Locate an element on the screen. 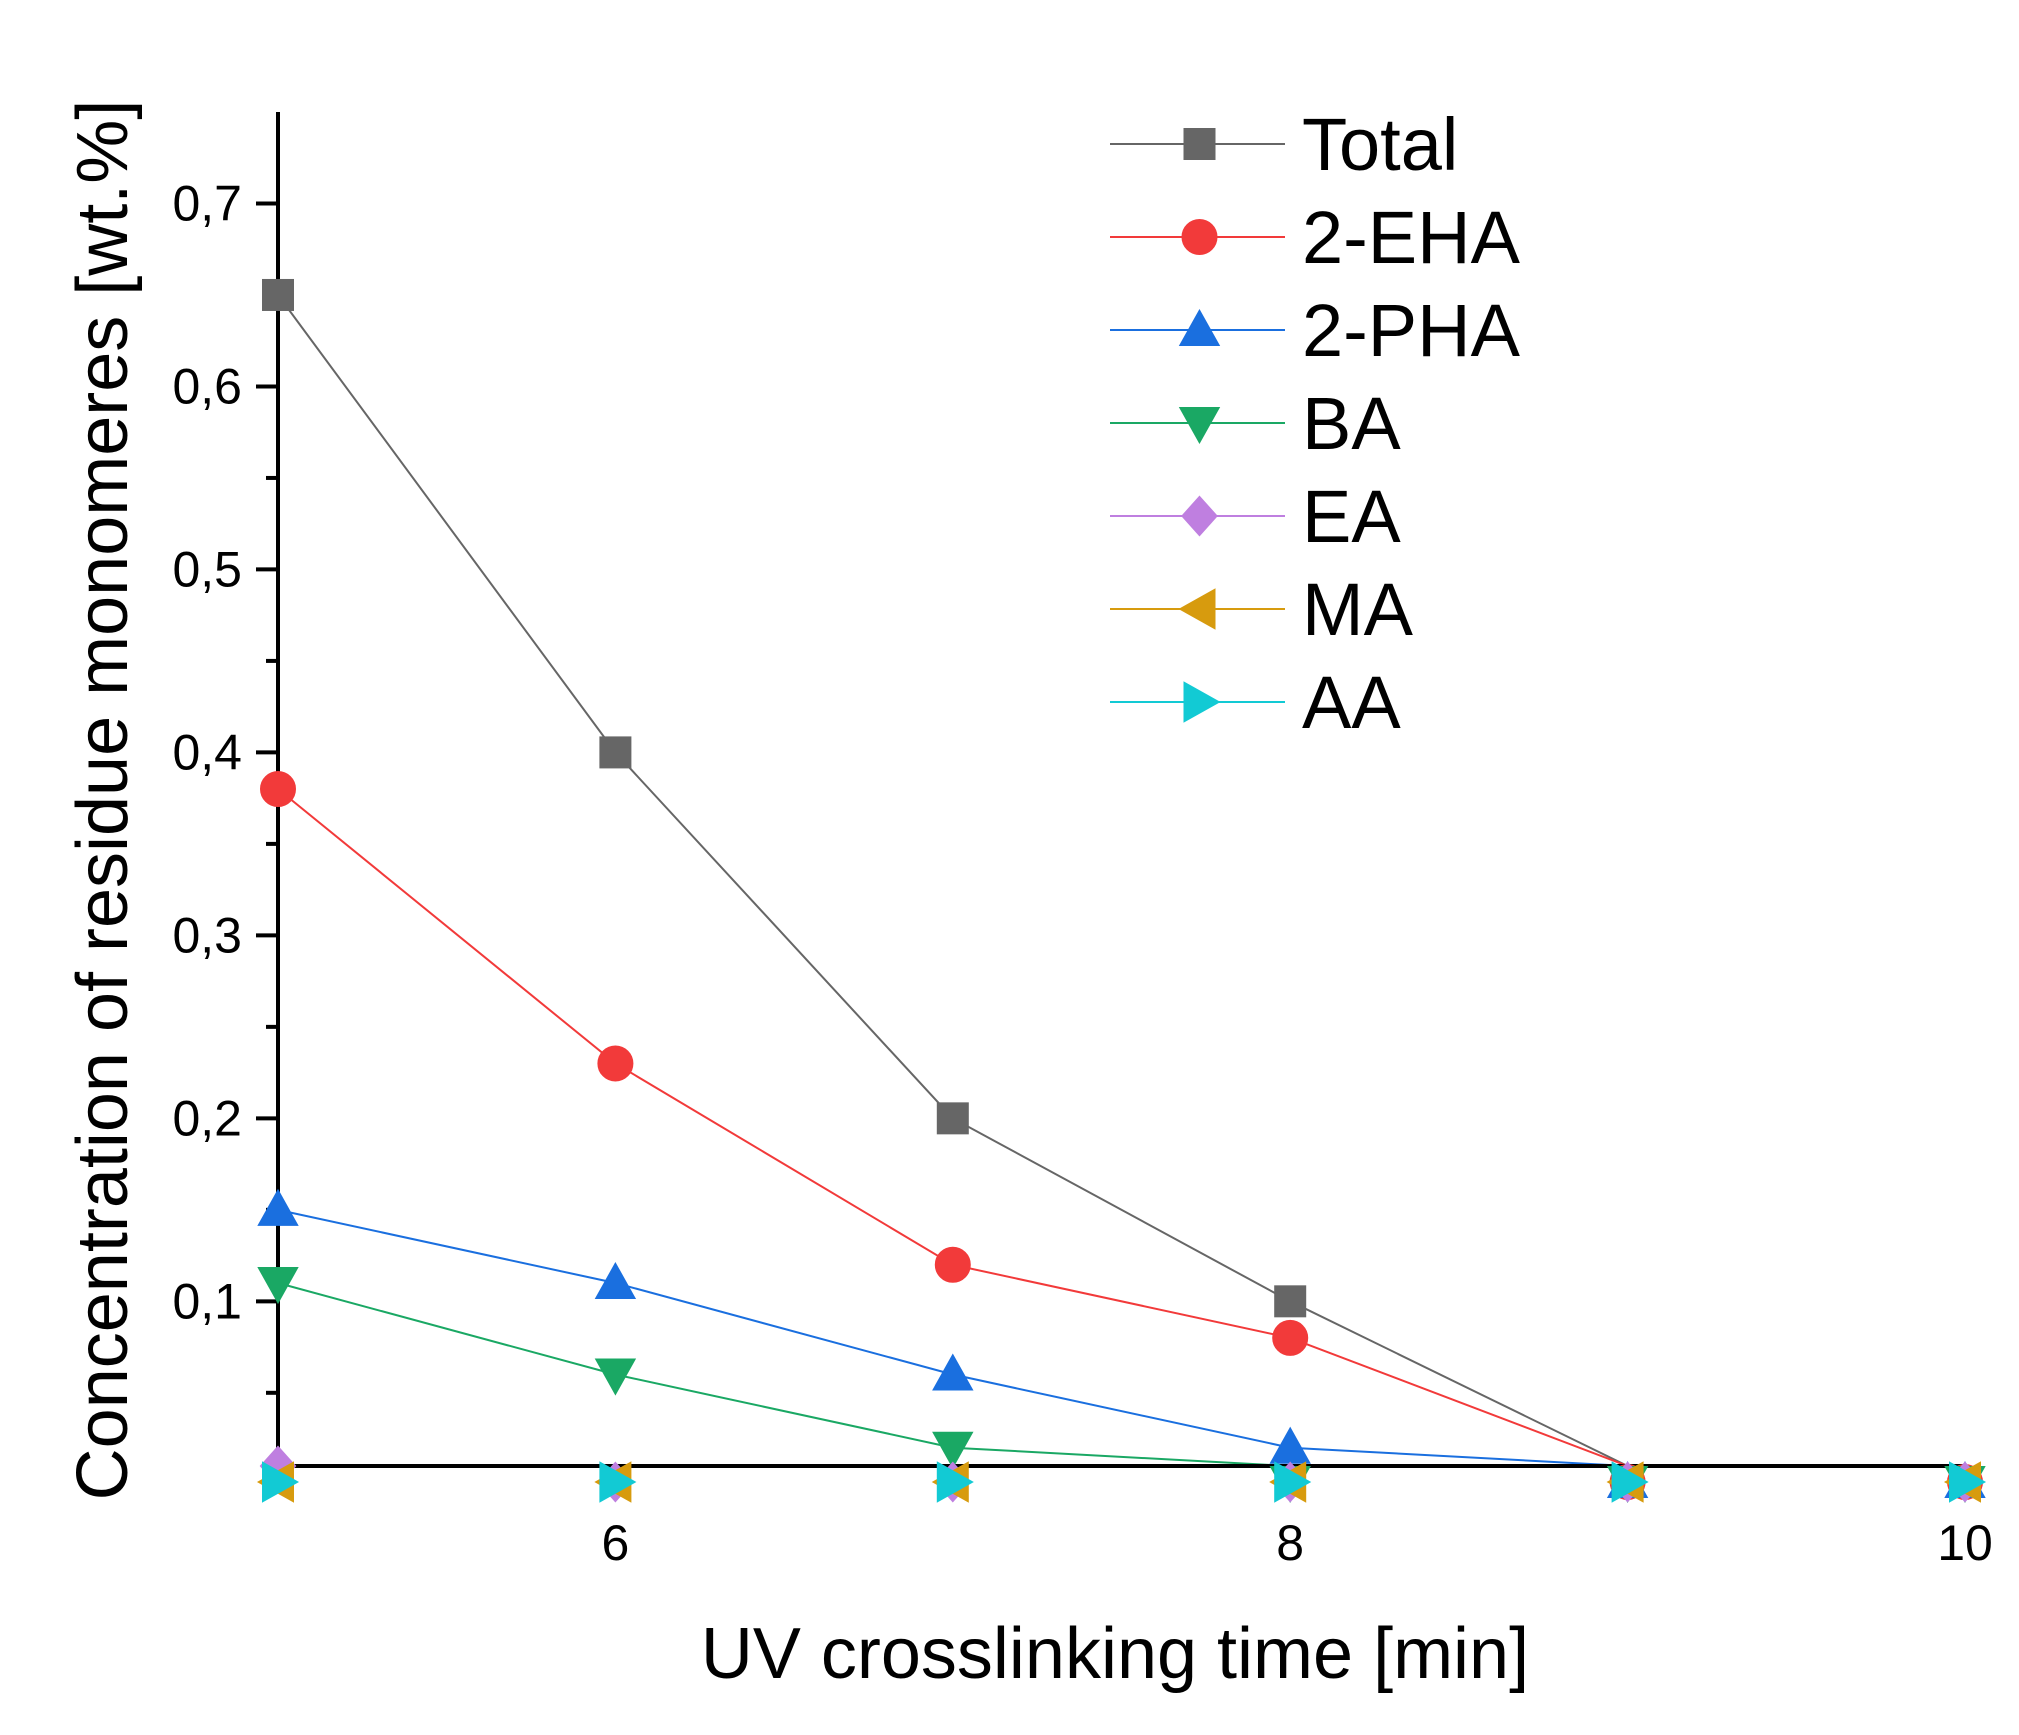  y-tick-label: 0,5 is located at coordinates (207, 569).